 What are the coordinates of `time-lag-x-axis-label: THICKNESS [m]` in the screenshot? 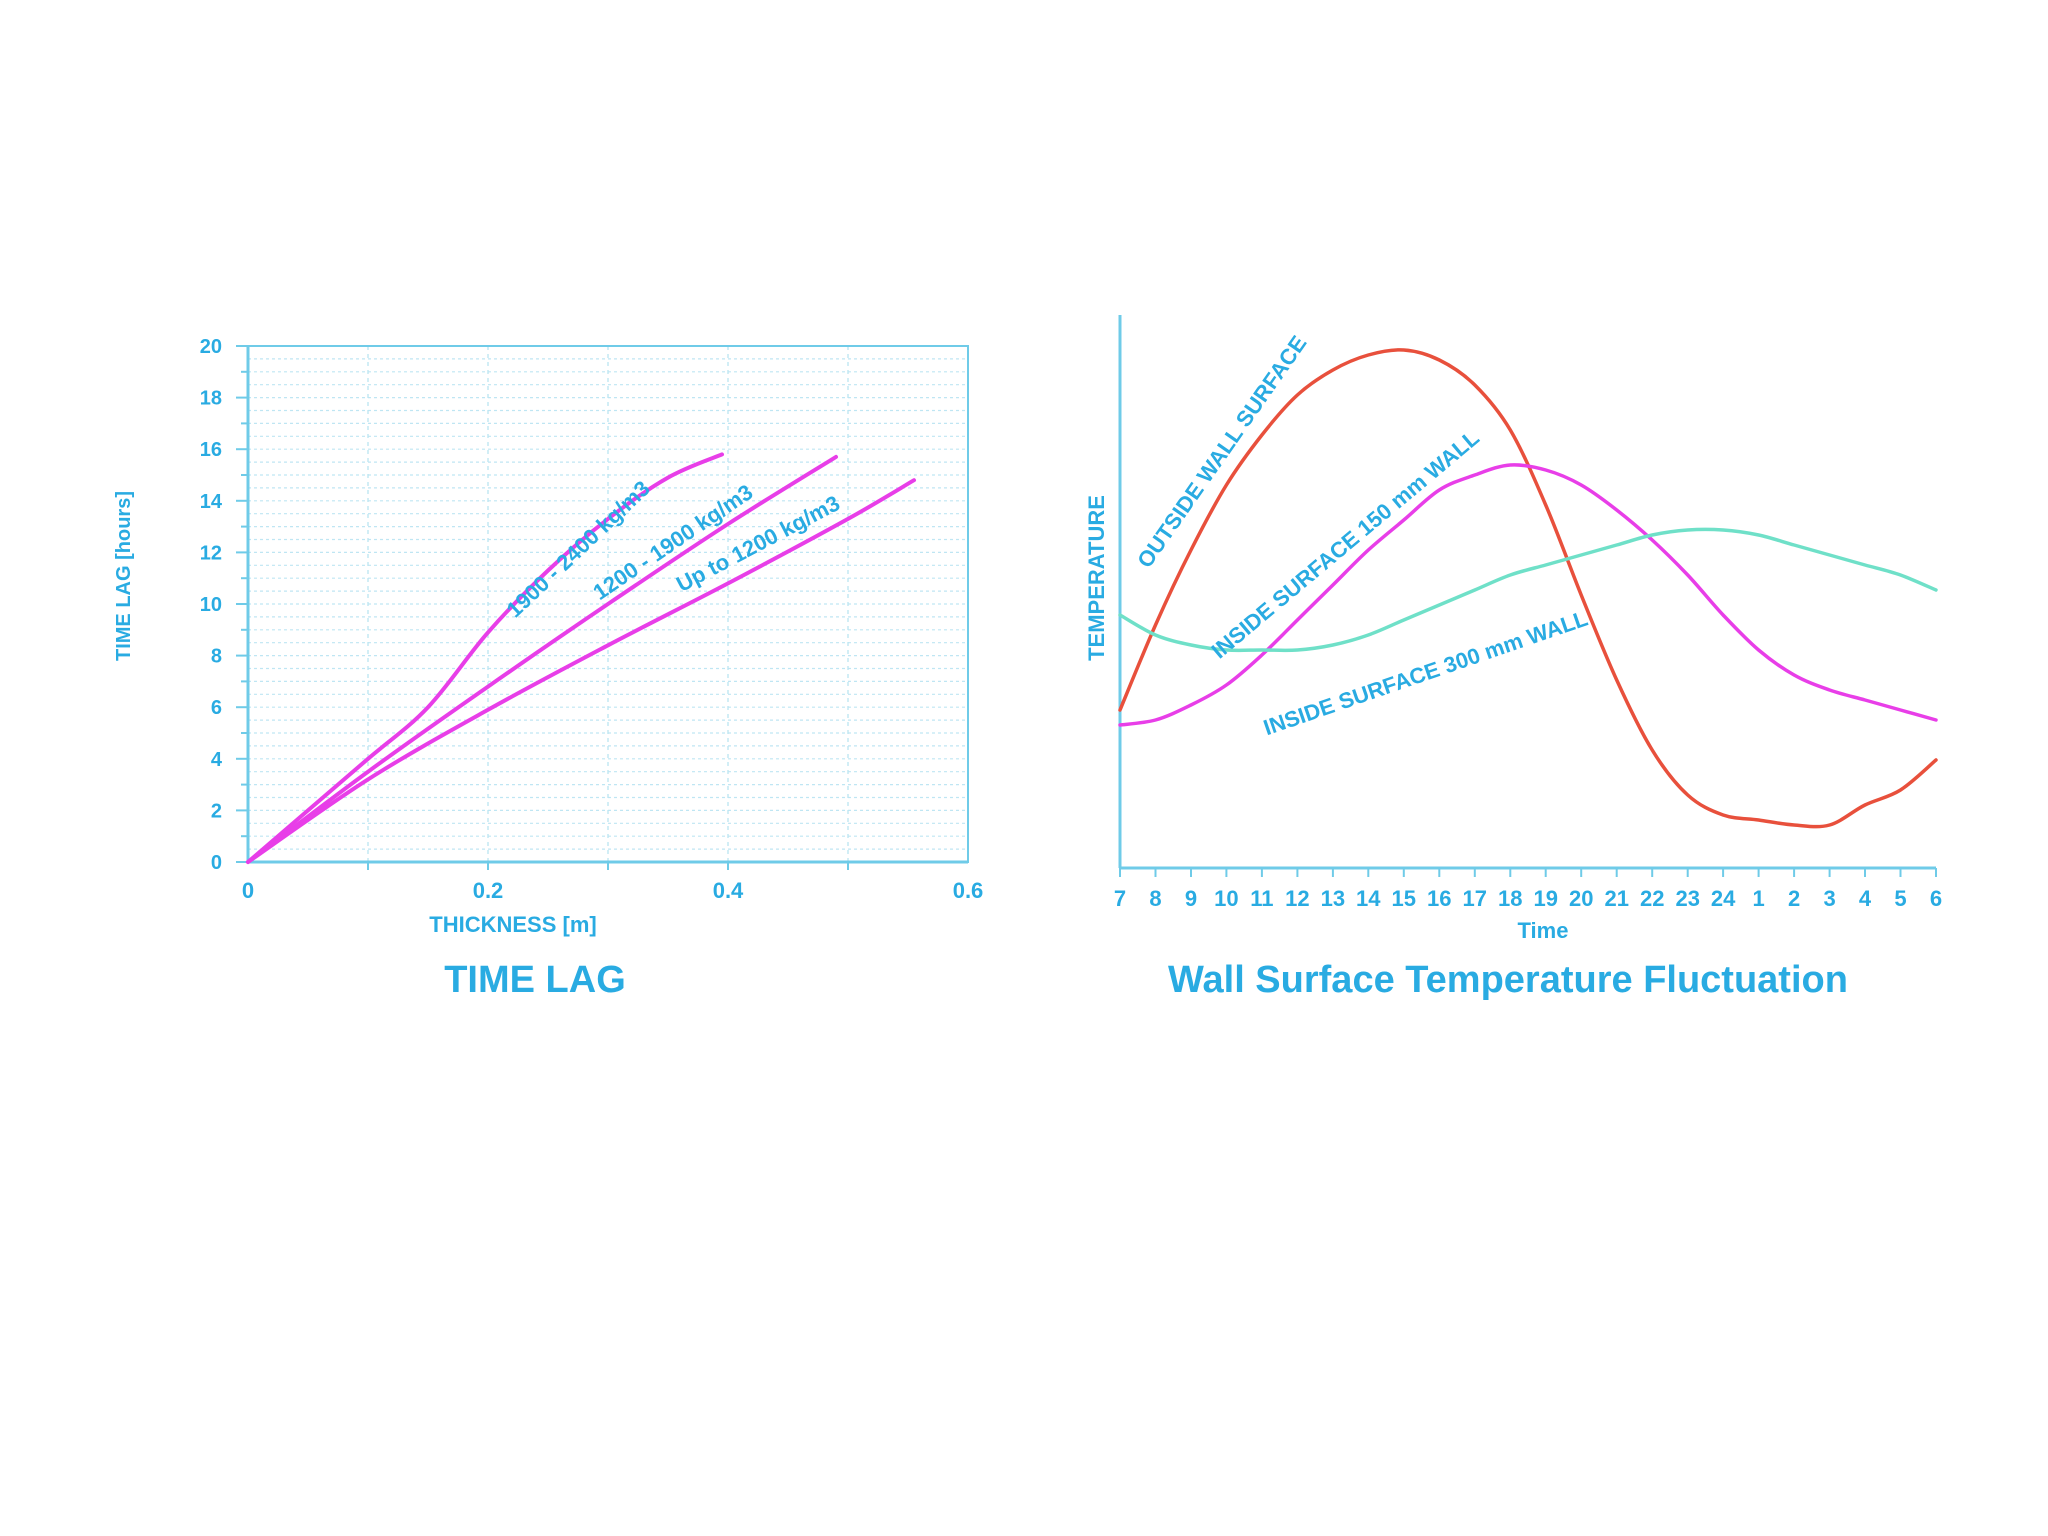 It's located at (512, 924).